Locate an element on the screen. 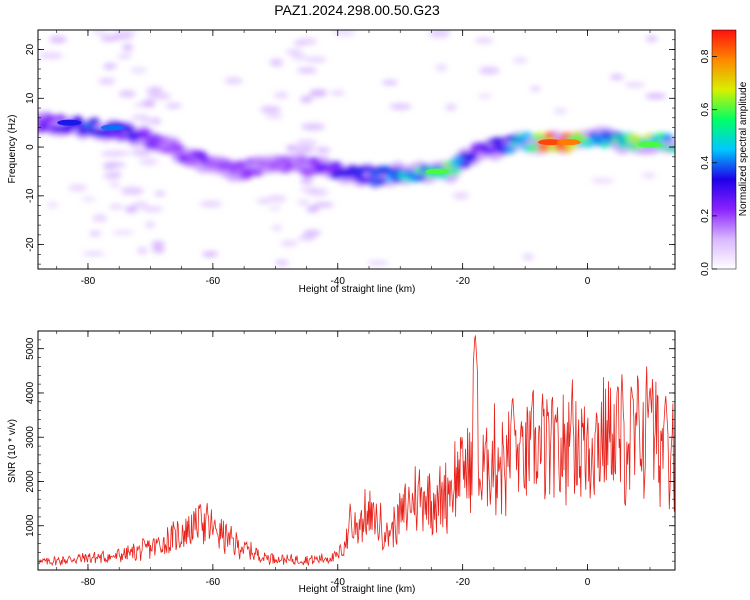 This screenshot has height=600, width=750. y-tick-label: 3000 is located at coordinates (30, 437).